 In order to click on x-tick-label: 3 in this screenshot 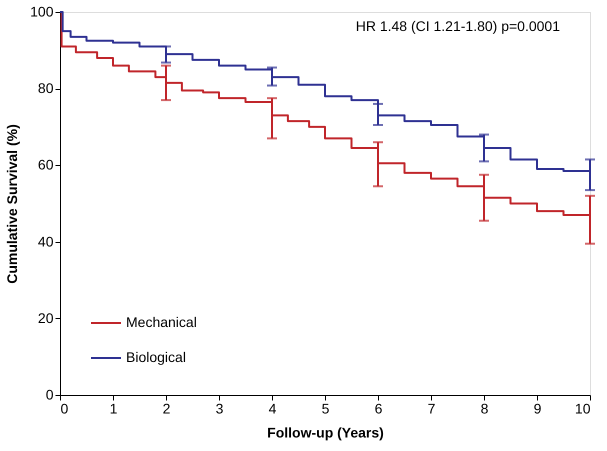, I will do `click(220, 408)`.